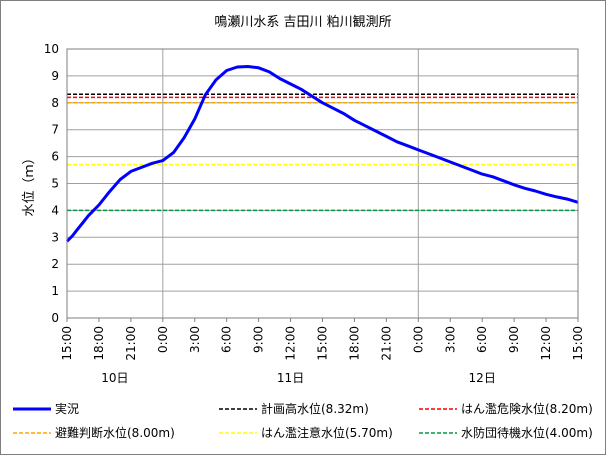  What do you see at coordinates (55, 291) in the screenshot?
I see `y-tick-label: 1` at bounding box center [55, 291].